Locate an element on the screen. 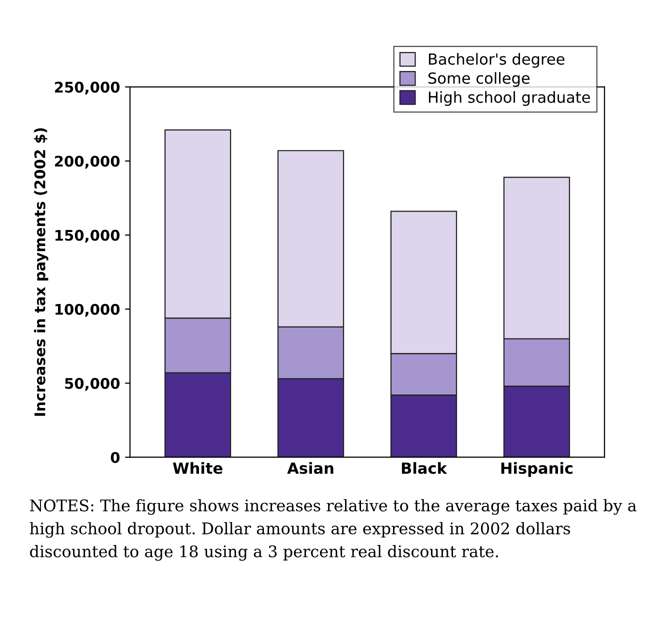  legend-label: Bachelor's degree is located at coordinates (496, 60).